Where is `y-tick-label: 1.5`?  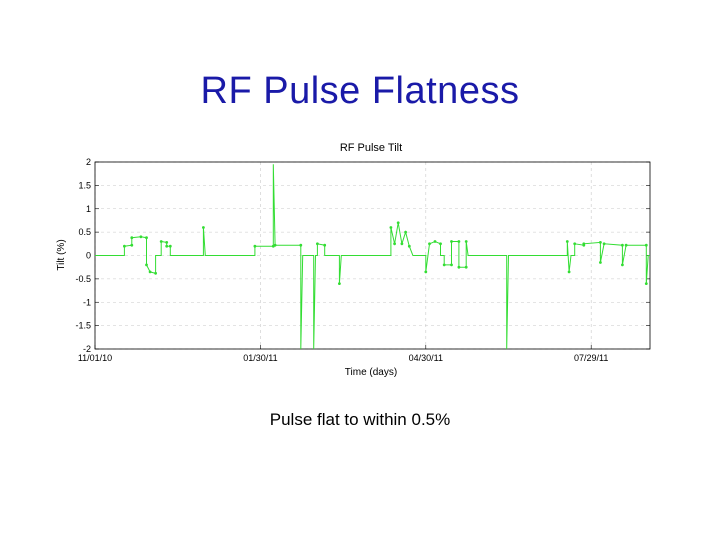 y-tick-label: 1.5 is located at coordinates (84, 185).